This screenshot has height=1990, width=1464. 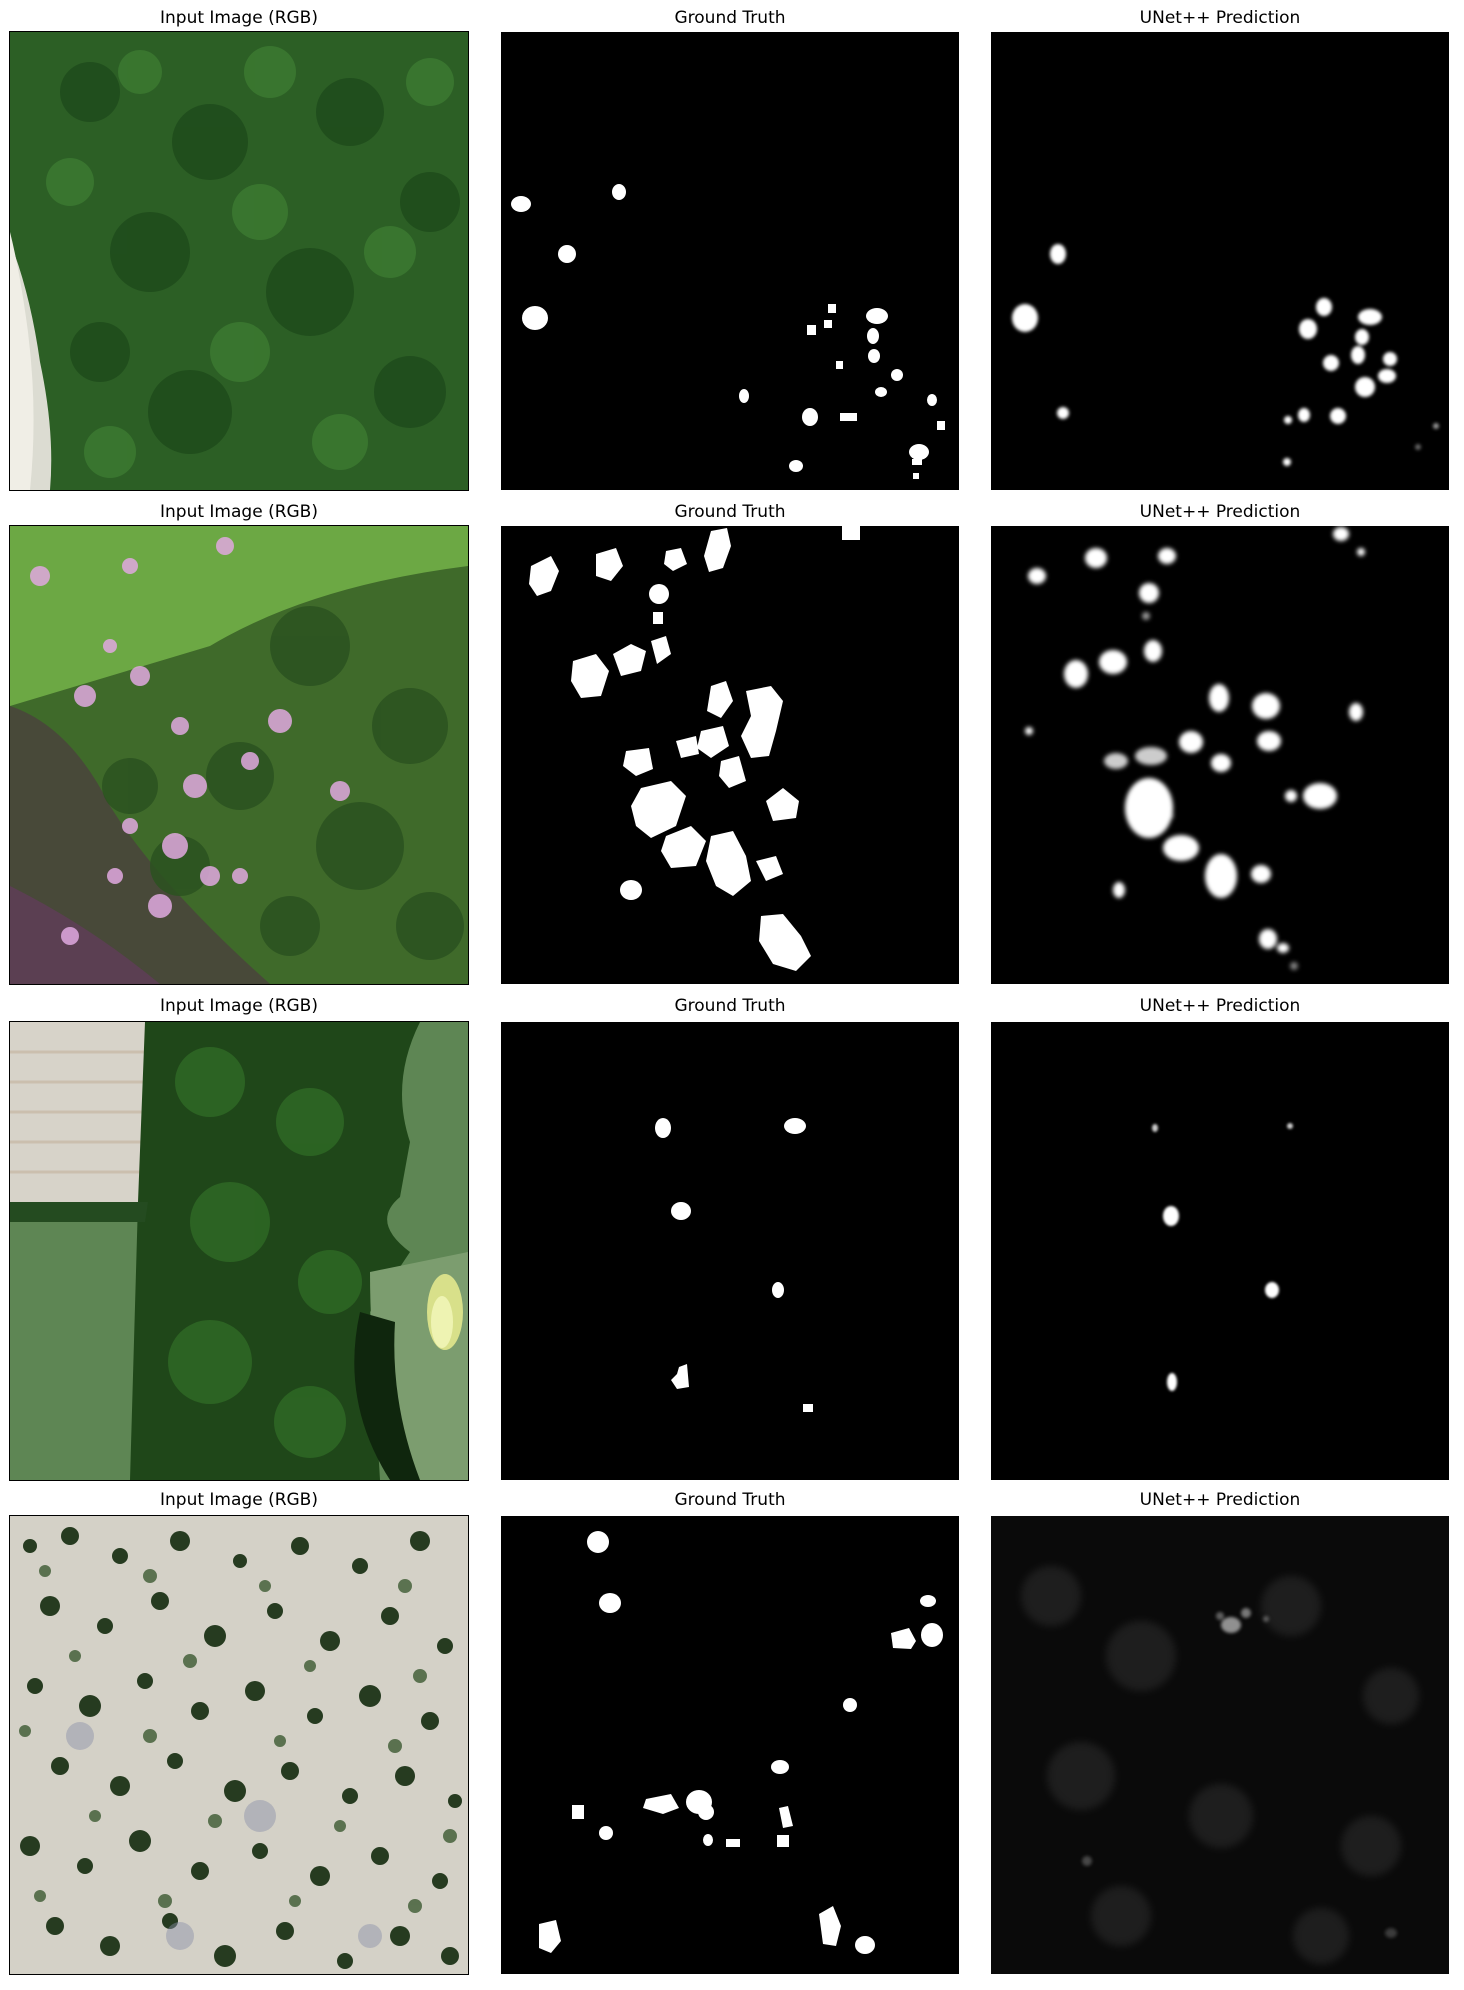 What do you see at coordinates (730, 755) in the screenshot?
I see `row2-ground-truth-mask` at bounding box center [730, 755].